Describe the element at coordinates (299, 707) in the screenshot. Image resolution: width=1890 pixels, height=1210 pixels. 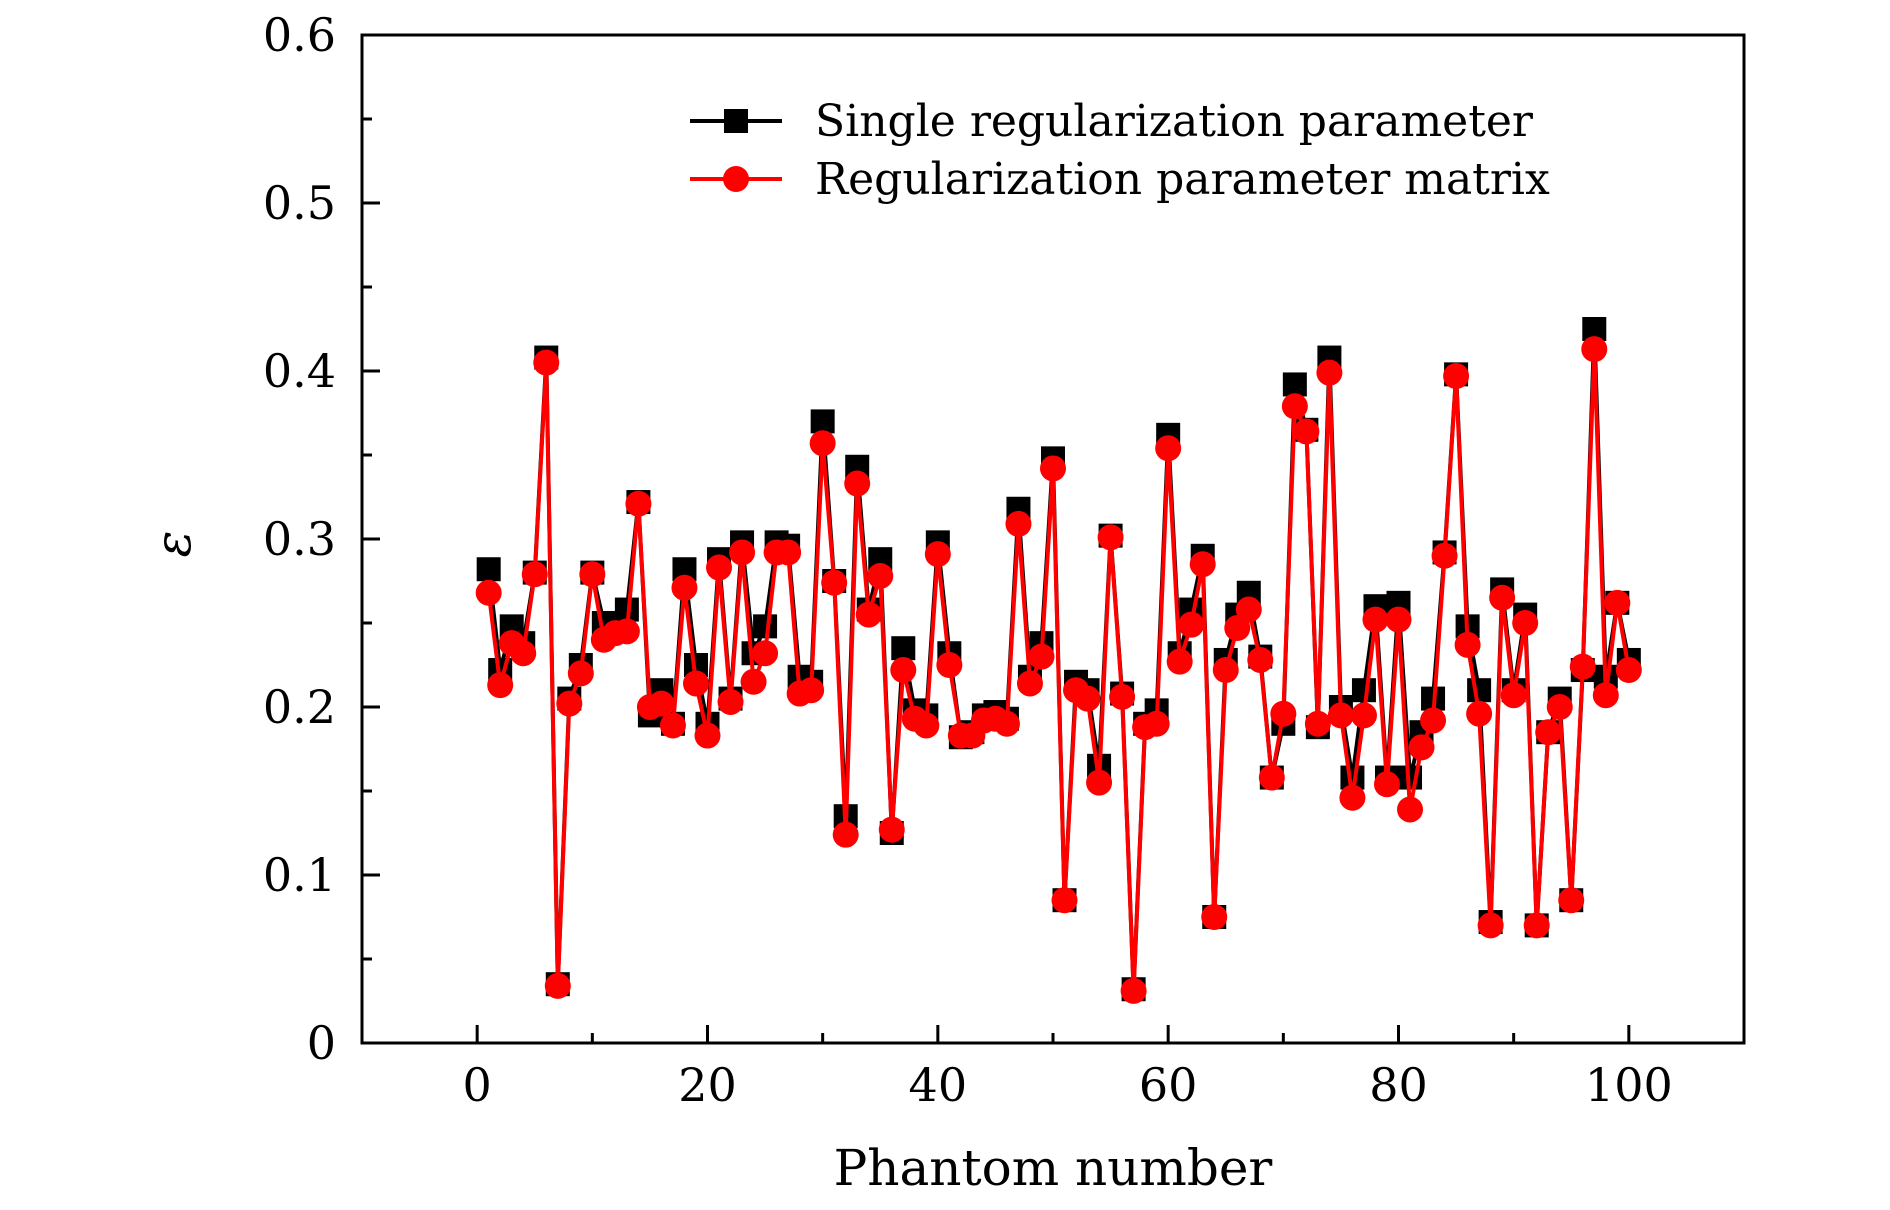
I see `y-tick-label: 0.2` at that location.